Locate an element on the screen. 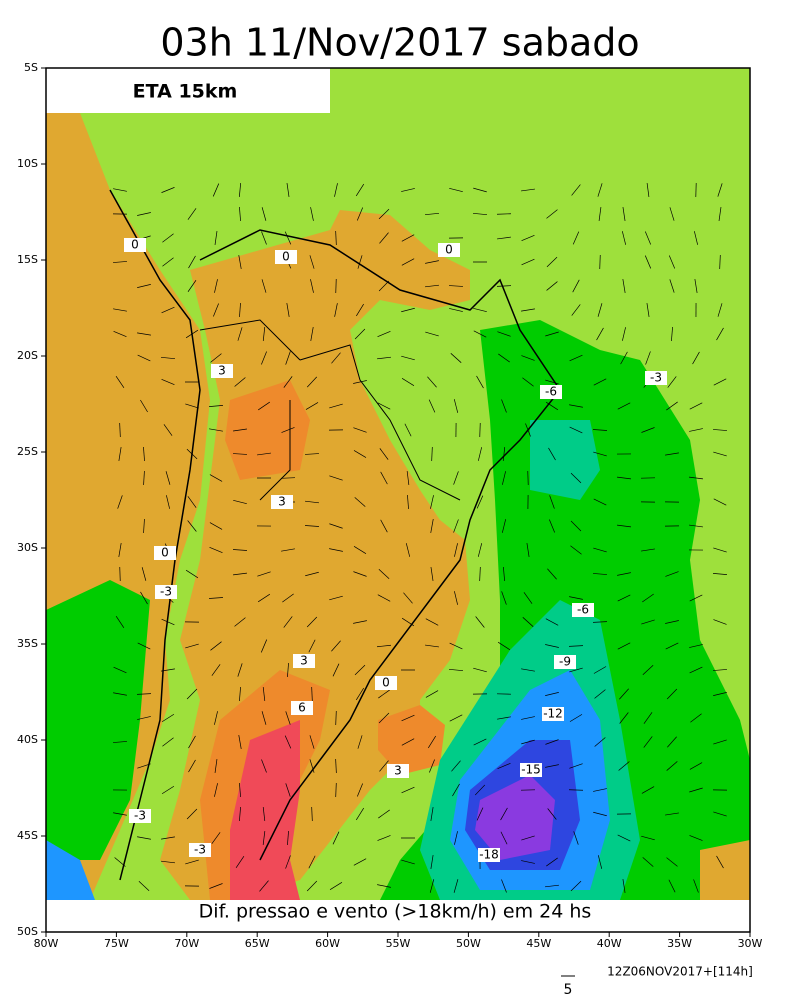 The width and height of the screenshot is (800, 1000). field-orange-dark is located at coordinates (267, 430).